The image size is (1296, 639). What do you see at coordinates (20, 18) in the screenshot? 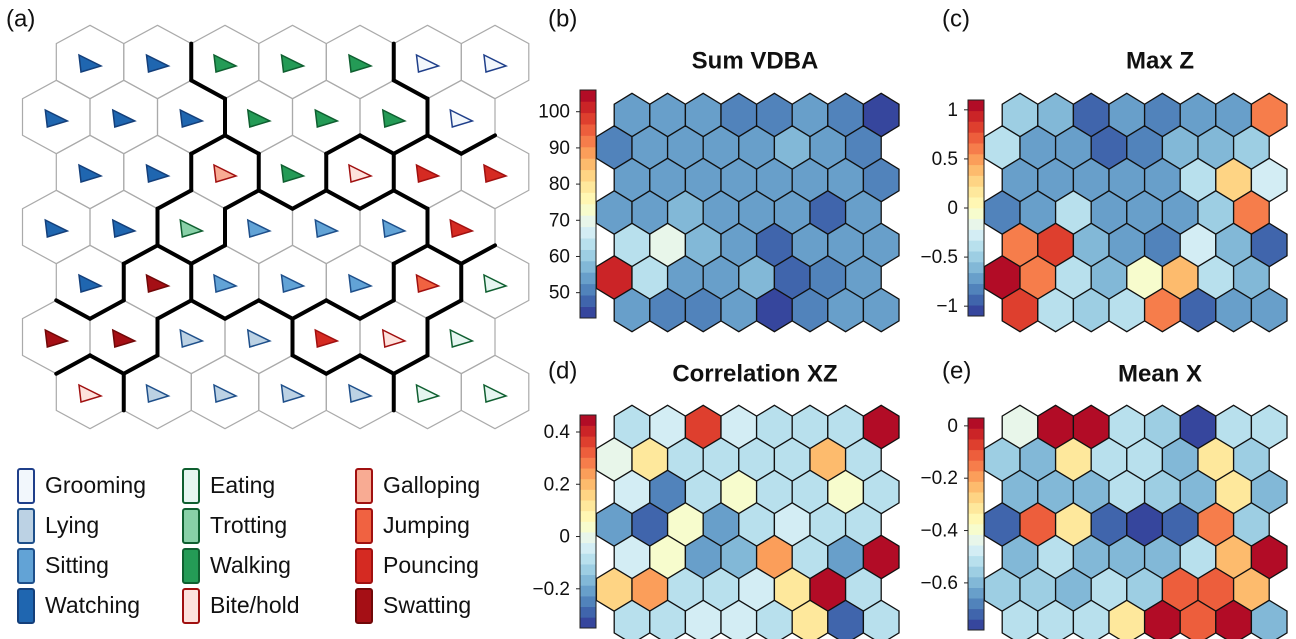
I see `panel-label: (a)` at bounding box center [20, 18].